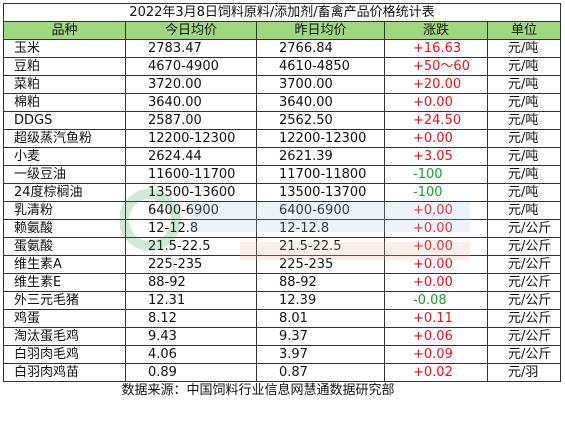 This screenshot has width=565, height=427. I want to click on row-change-cell: +50～60, so click(436, 66).